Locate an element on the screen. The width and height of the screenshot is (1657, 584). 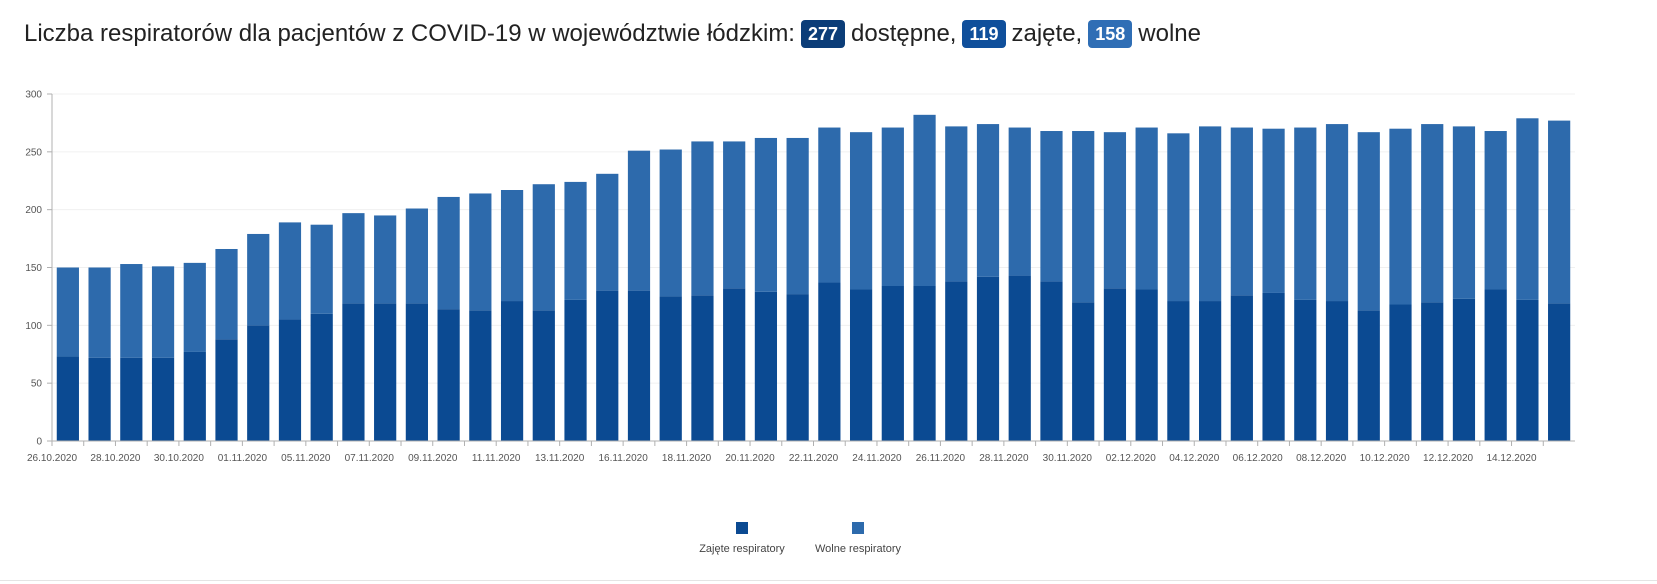
total-ventilators-badge: 277 is located at coordinates (823, 34).